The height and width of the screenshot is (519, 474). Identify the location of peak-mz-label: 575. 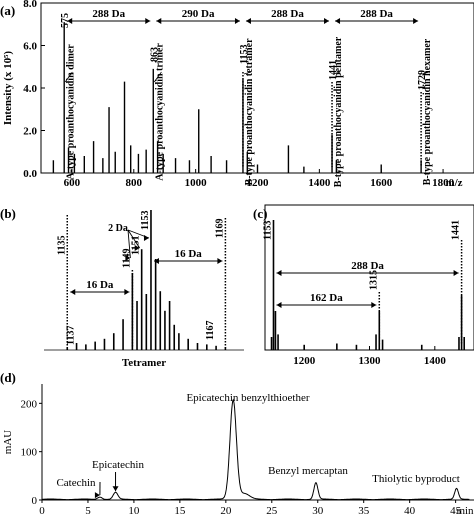
(65, 20).